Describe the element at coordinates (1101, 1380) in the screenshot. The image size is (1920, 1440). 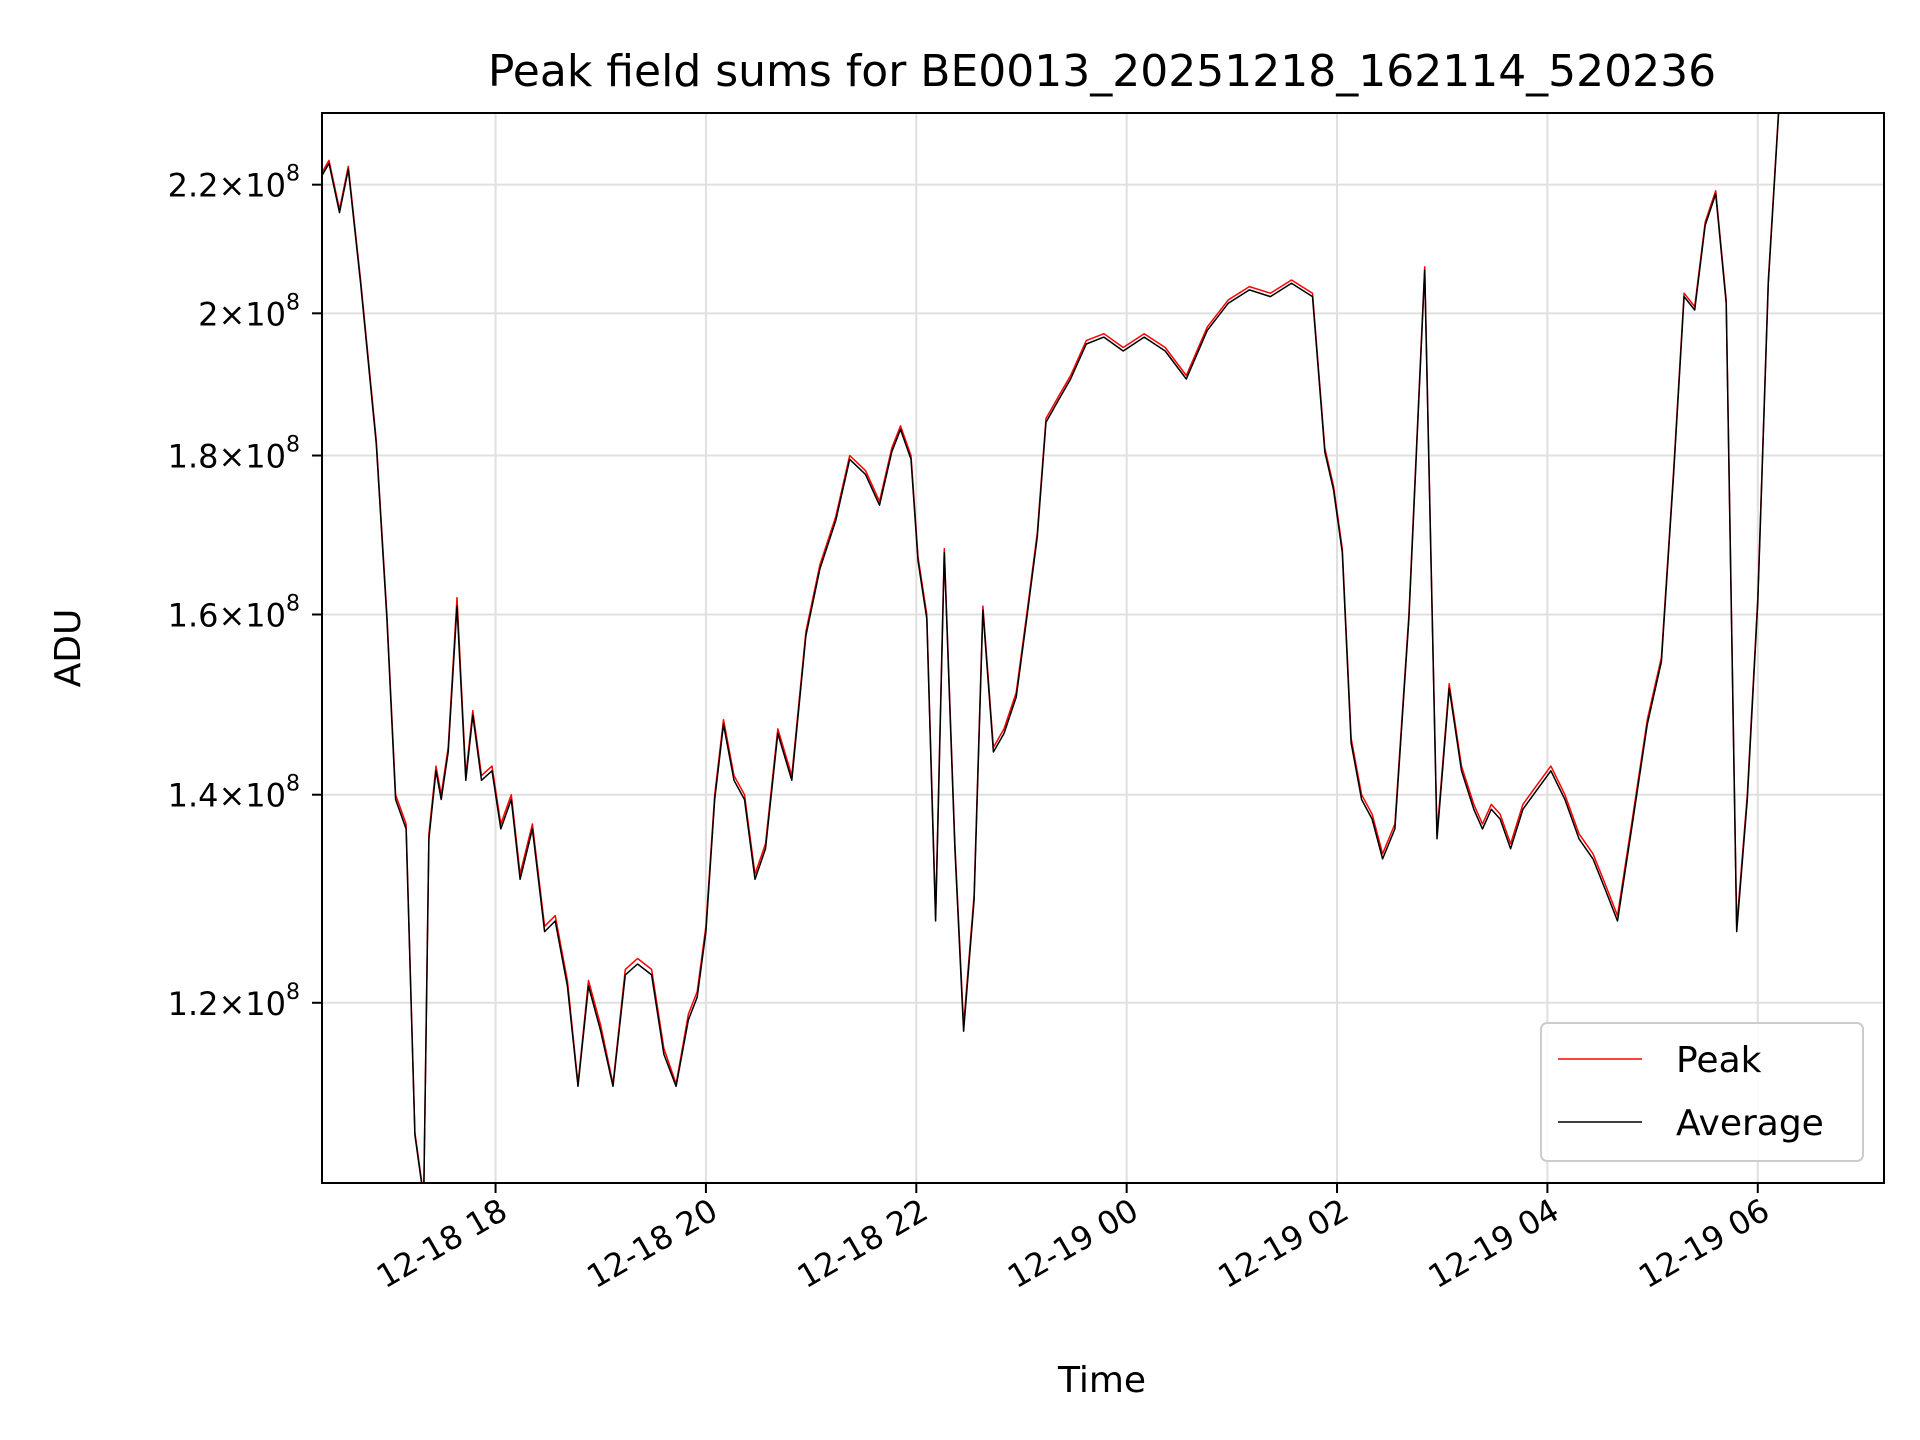
I see `x-axis-label: Time` at that location.